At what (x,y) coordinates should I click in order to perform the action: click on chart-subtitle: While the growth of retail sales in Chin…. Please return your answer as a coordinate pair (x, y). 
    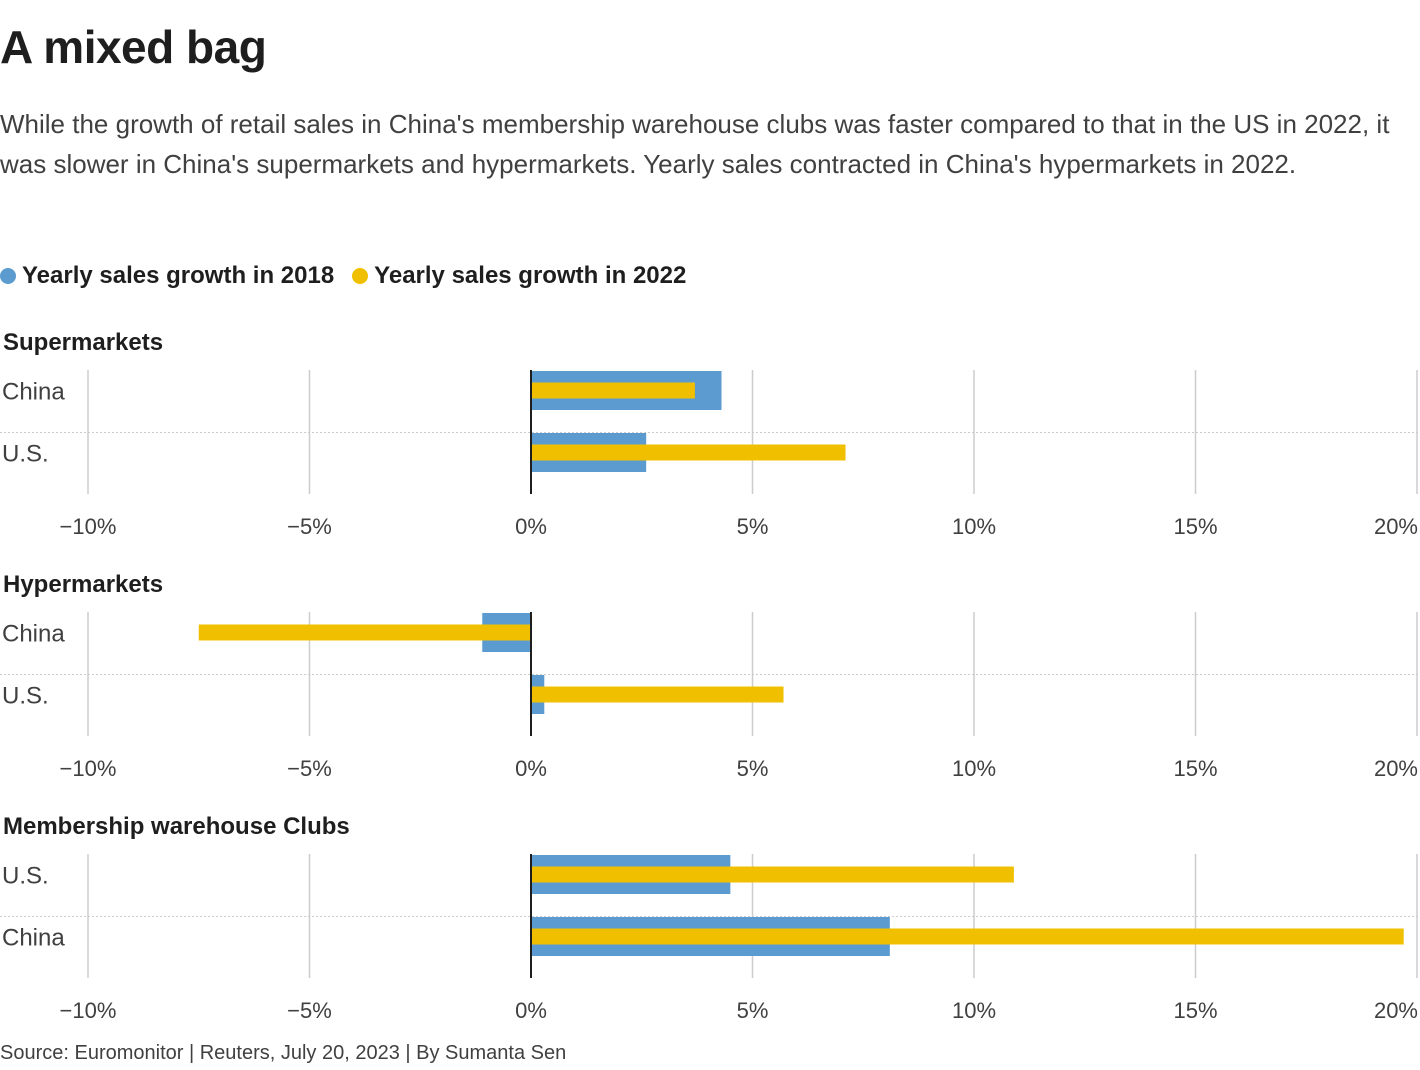
    Looking at the image, I should click on (695, 144).